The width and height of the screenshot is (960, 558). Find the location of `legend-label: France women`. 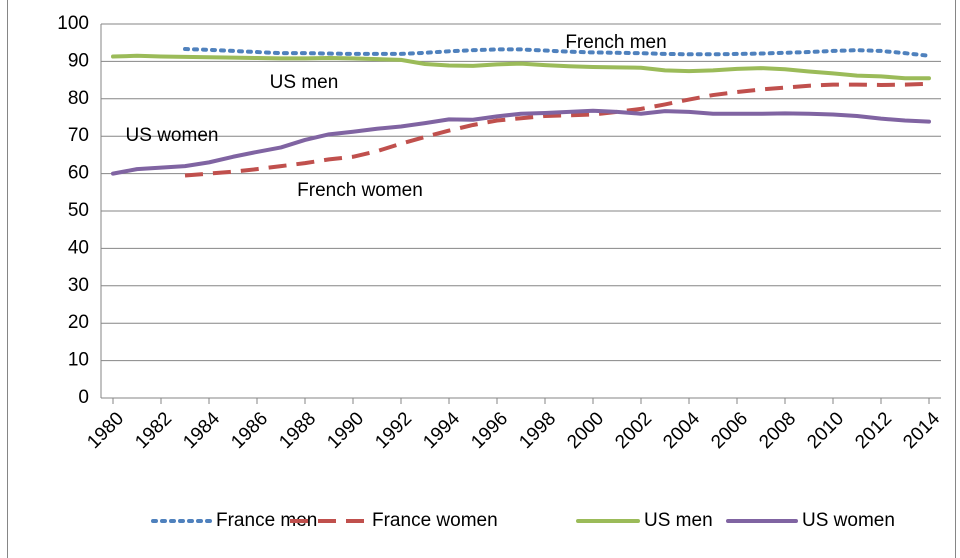

legend-label: France women is located at coordinates (435, 520).